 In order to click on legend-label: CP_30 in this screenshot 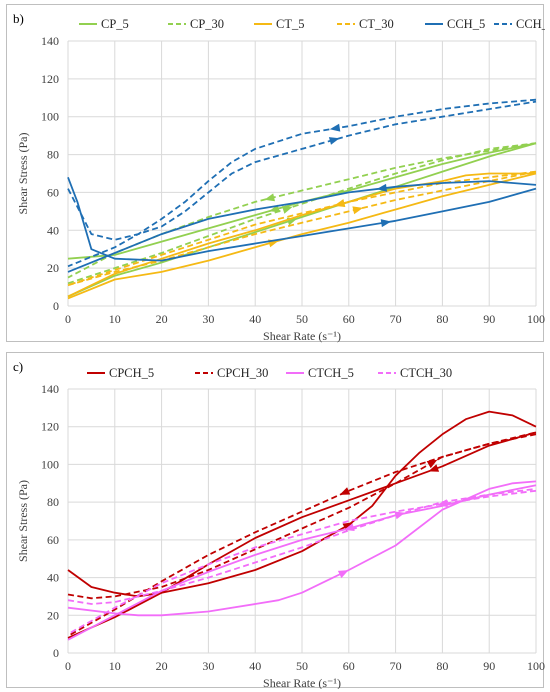, I will do `click(207, 24)`.